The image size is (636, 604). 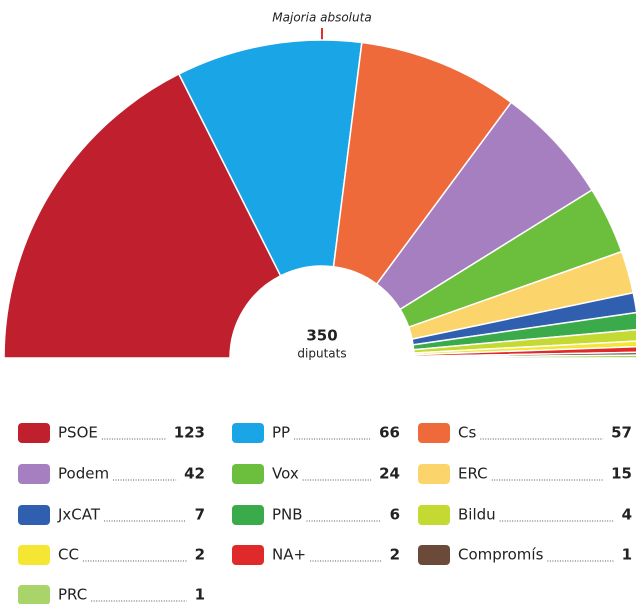 What do you see at coordinates (189, 433) in the screenshot?
I see `legend-value: 123` at bounding box center [189, 433].